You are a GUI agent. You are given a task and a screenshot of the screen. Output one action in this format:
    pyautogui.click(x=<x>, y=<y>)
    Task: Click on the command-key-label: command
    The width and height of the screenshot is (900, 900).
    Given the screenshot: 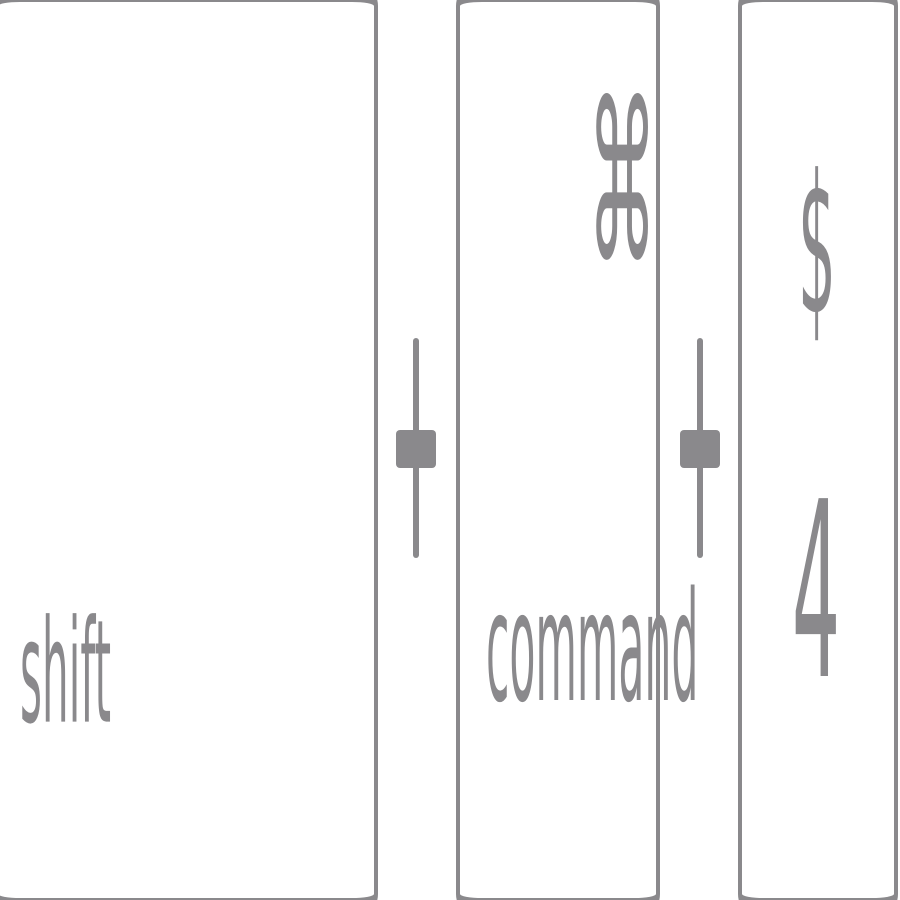 What is the action you would take?
    pyautogui.click(x=592, y=647)
    